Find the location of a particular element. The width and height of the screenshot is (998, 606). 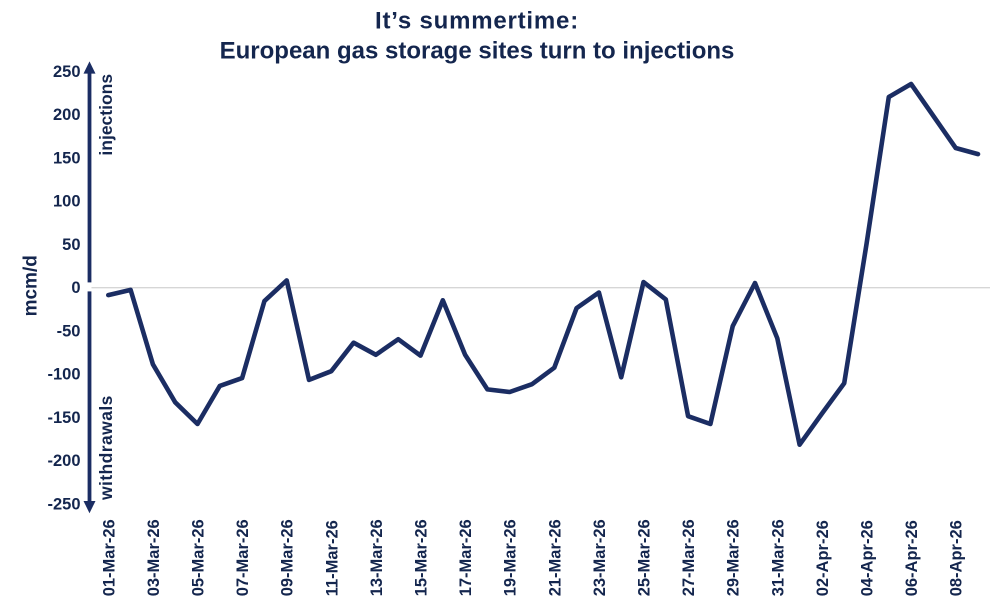

svg-text: 50 is located at coordinates (71, 245).